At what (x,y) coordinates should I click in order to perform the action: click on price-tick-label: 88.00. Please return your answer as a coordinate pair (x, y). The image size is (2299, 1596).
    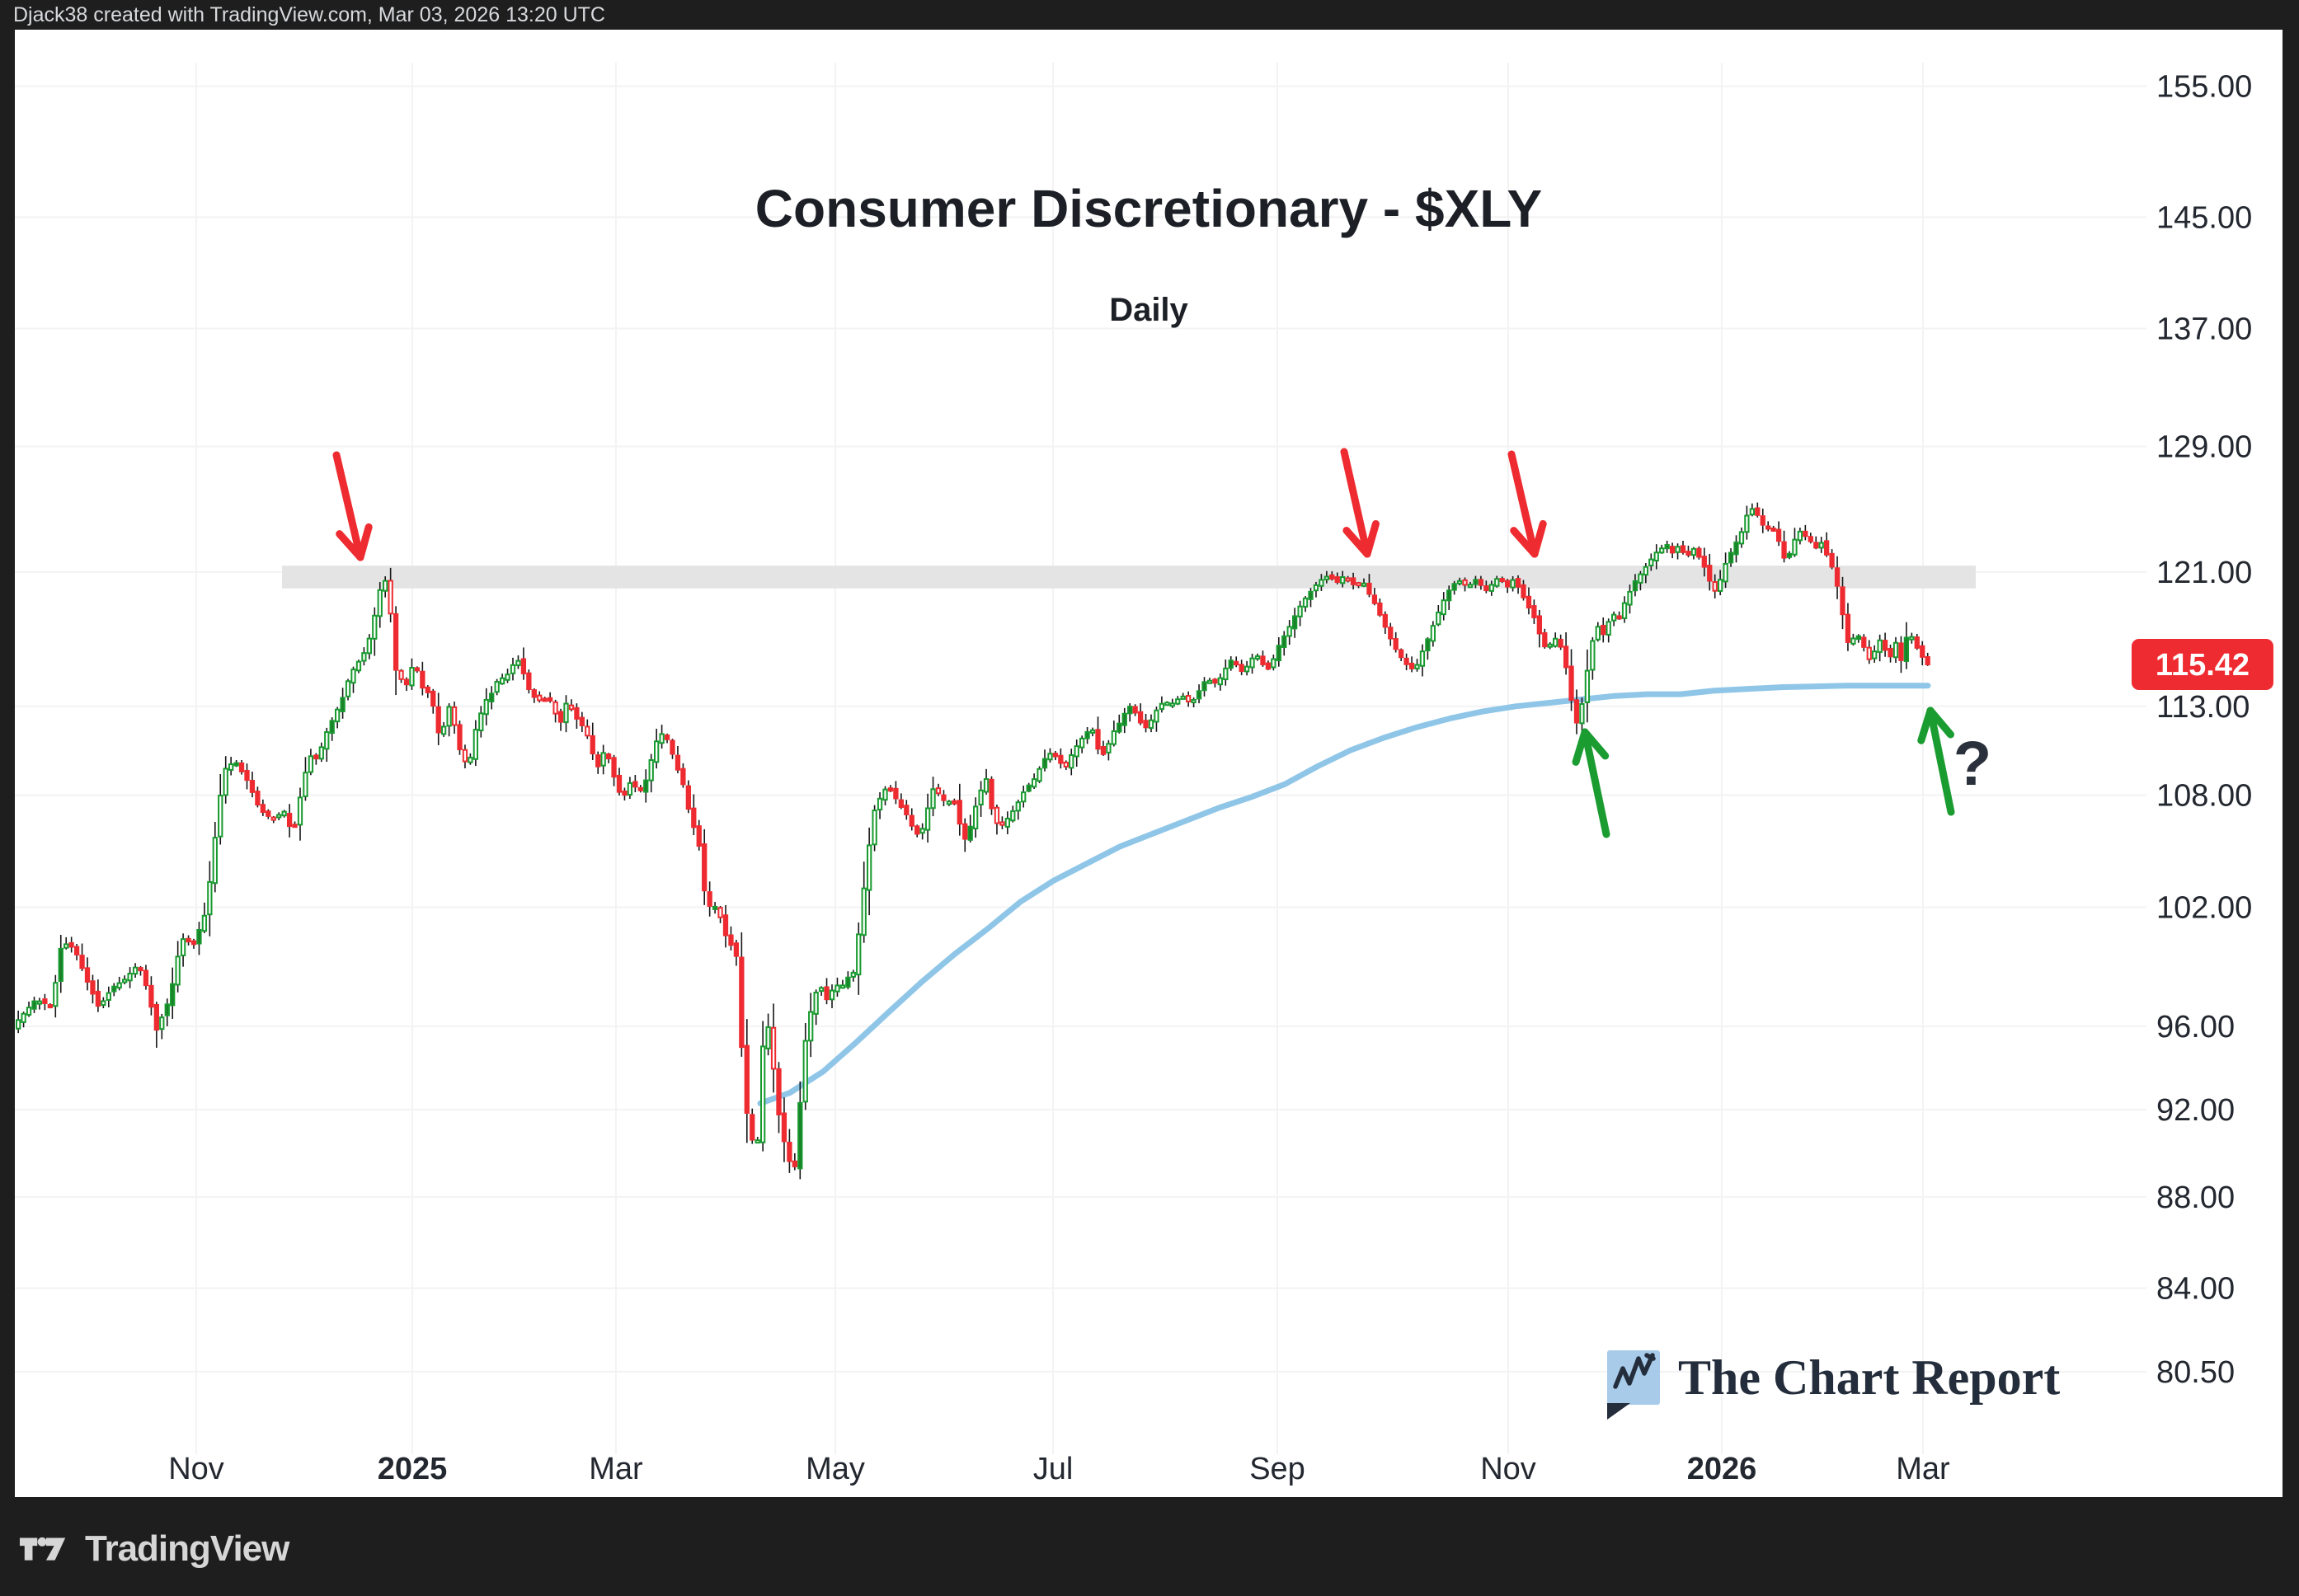
    Looking at the image, I should click on (2195, 1198).